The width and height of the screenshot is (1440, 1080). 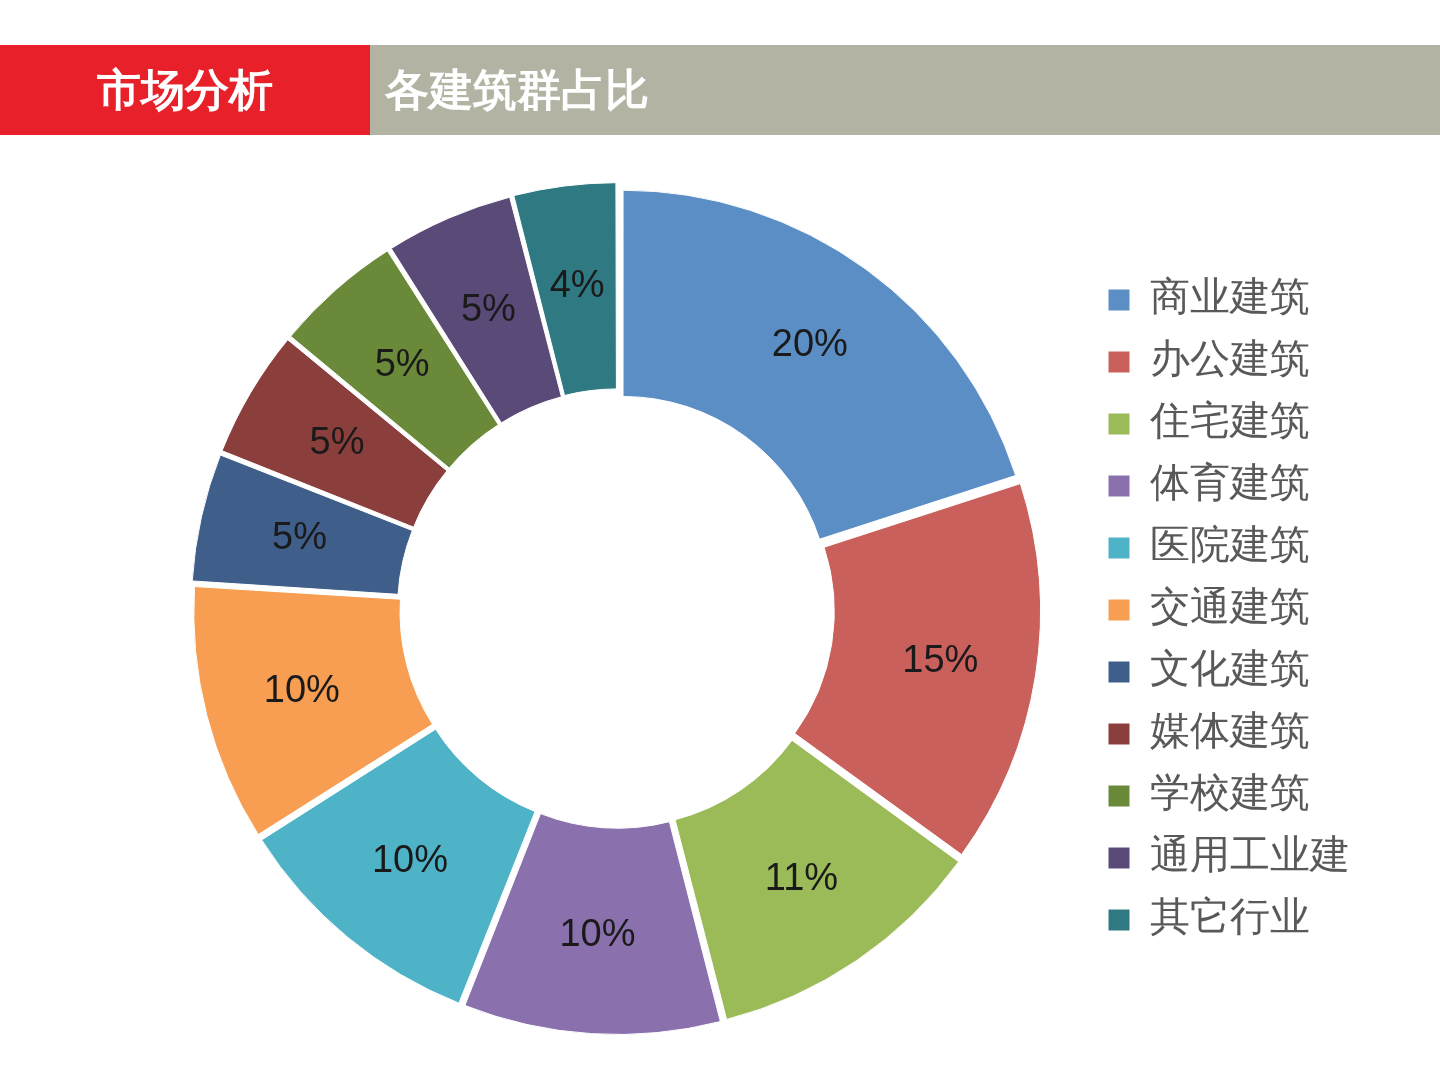 What do you see at coordinates (809, 343) in the screenshot?
I see `data-label: 20%` at bounding box center [809, 343].